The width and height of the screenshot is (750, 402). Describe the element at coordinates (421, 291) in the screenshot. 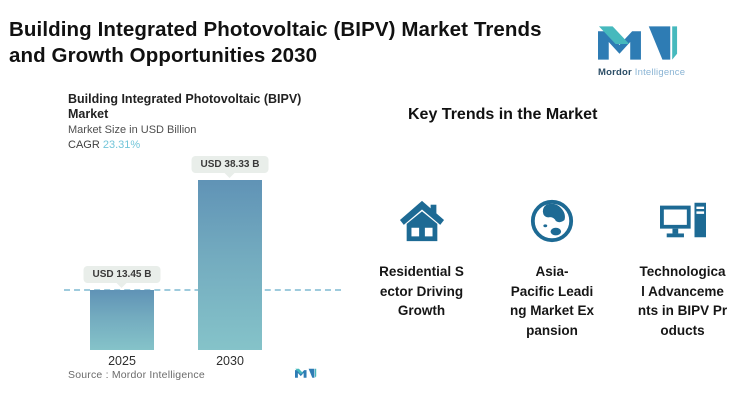

I see `trend-label: Residential S ector Driving Growth` at that location.